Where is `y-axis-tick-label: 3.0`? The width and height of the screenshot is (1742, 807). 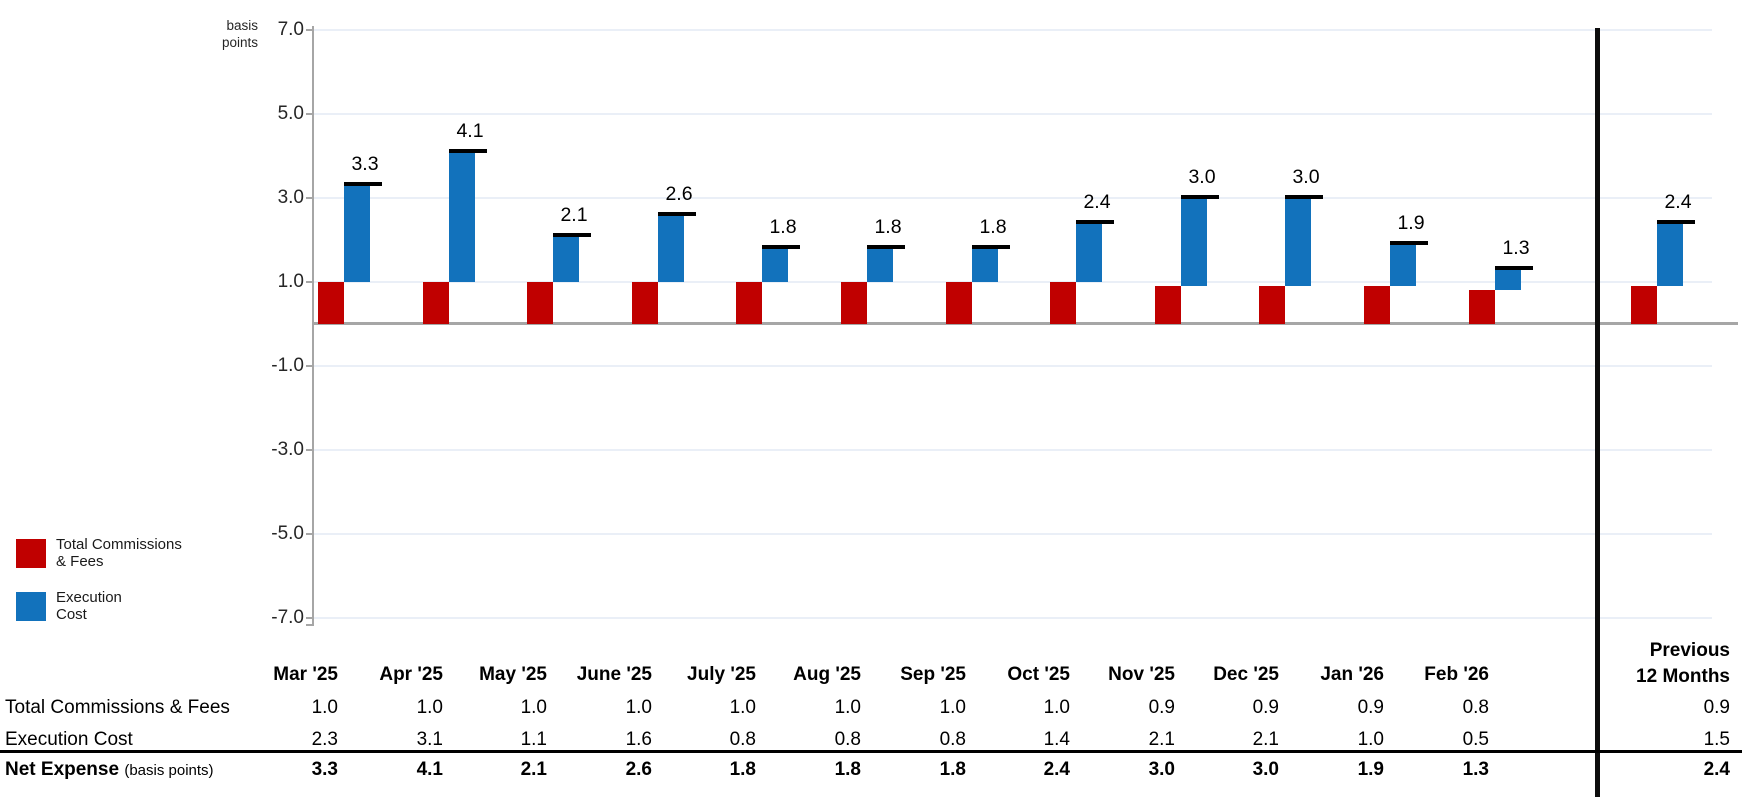
y-axis-tick-label: 3.0 is located at coordinates (290, 197).